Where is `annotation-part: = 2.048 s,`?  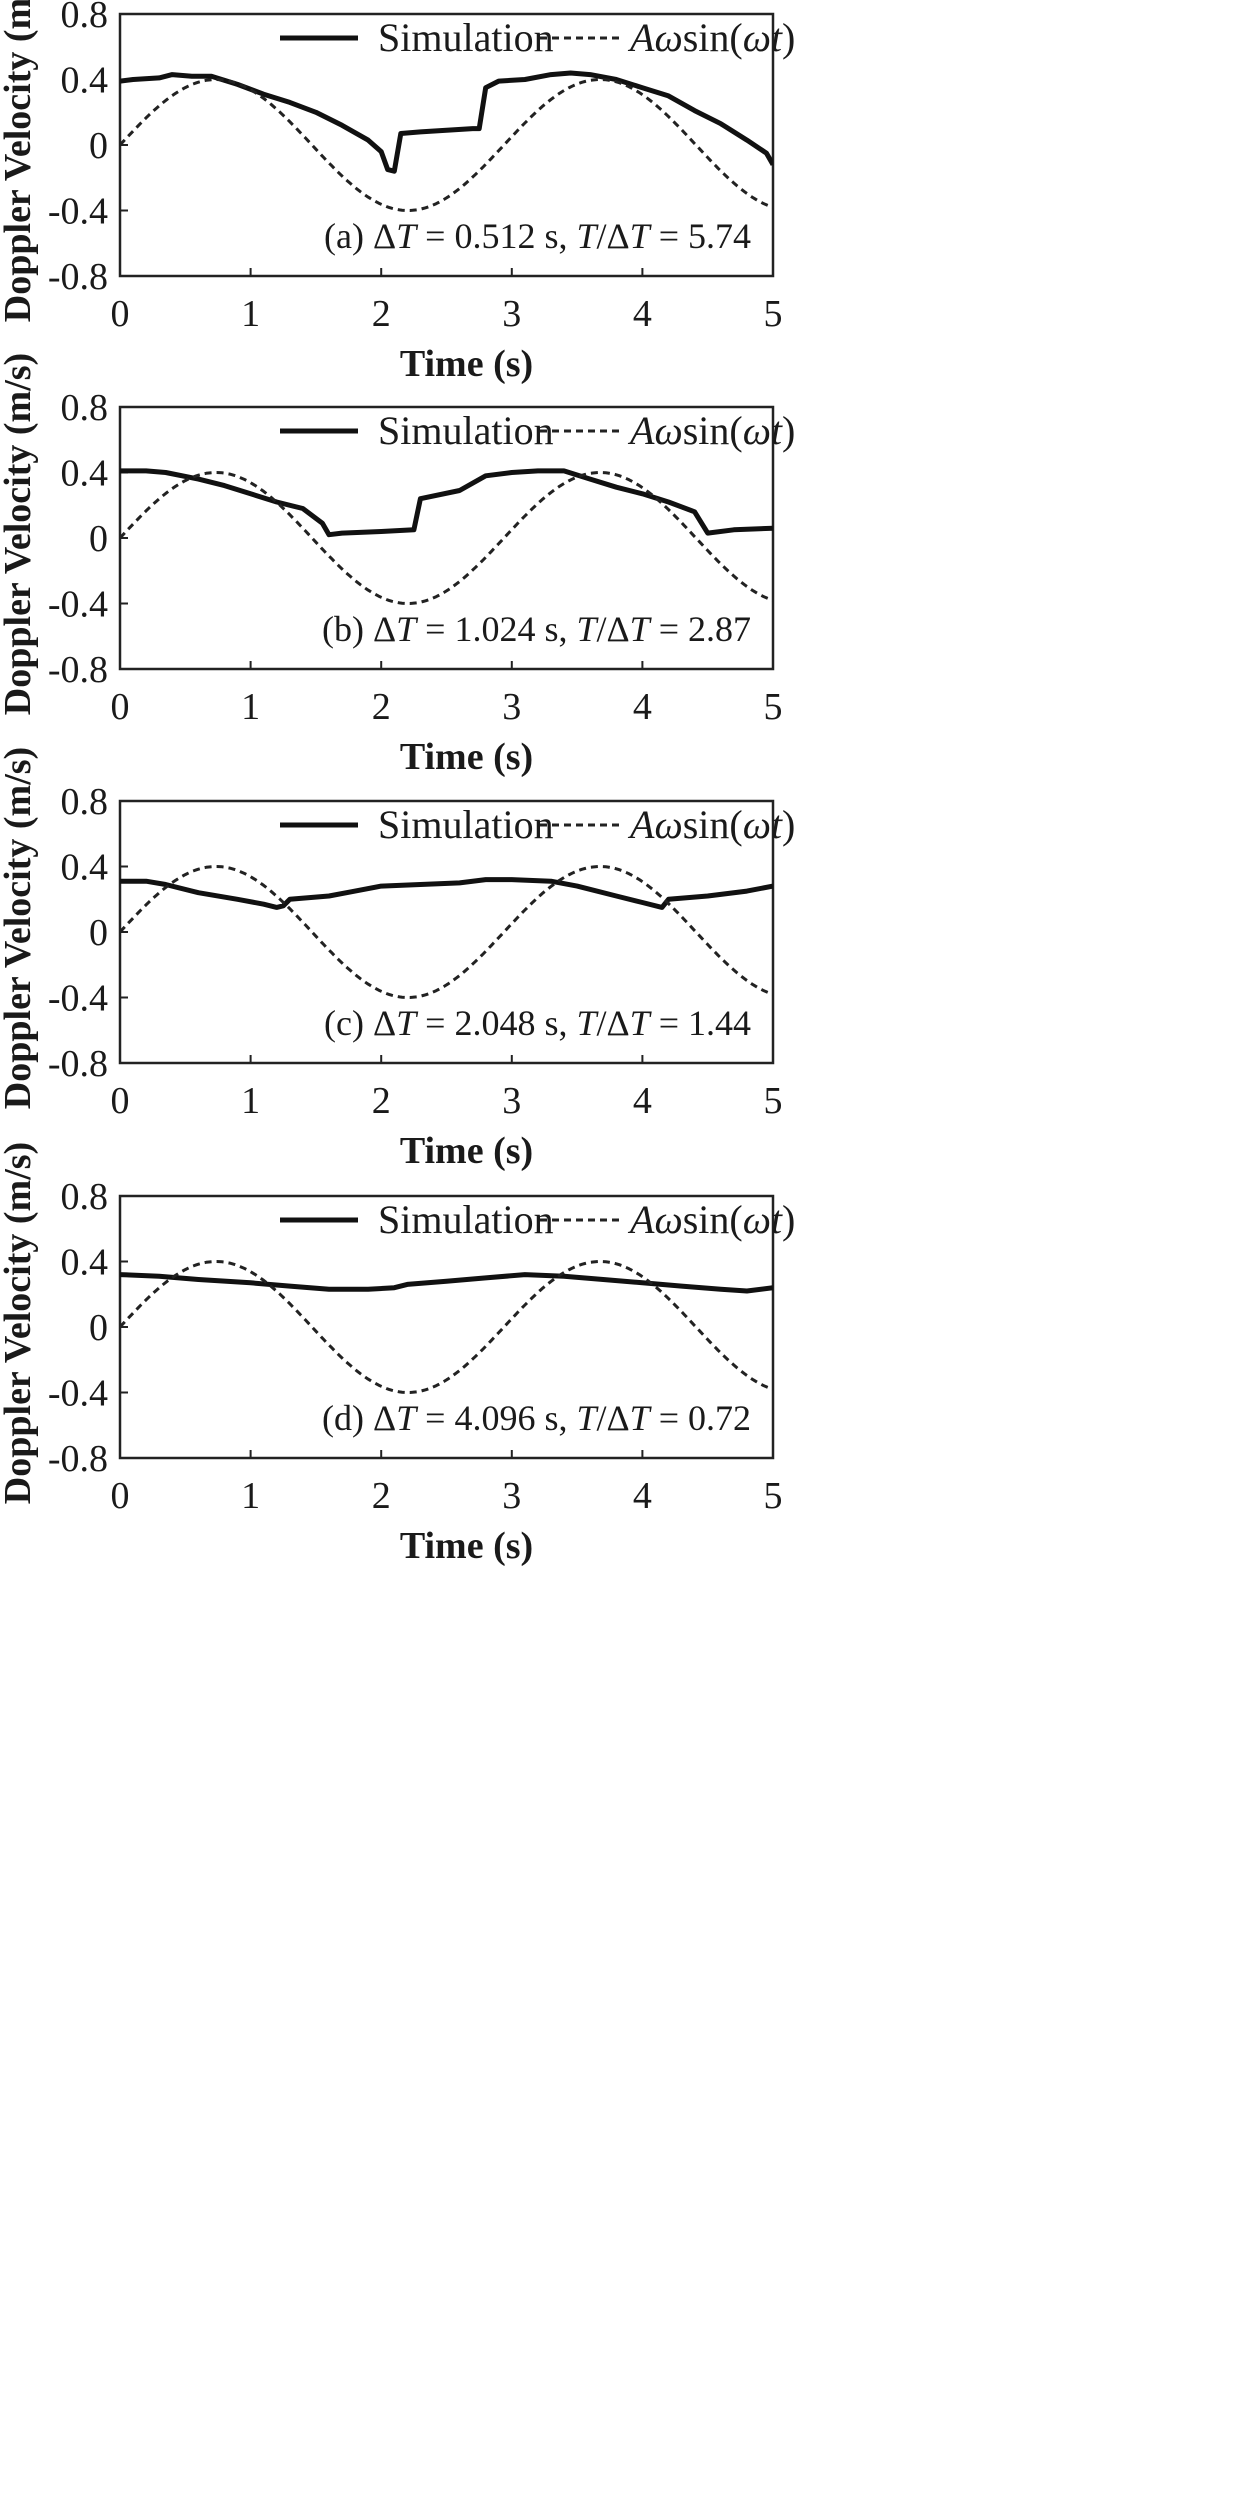
annotation-part: = 2.048 s, is located at coordinates (496, 1023).